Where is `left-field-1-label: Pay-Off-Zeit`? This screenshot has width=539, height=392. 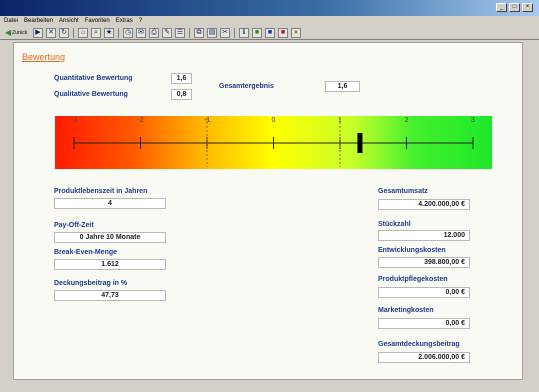 left-field-1-label: Pay-Off-Zeit is located at coordinates (74, 225).